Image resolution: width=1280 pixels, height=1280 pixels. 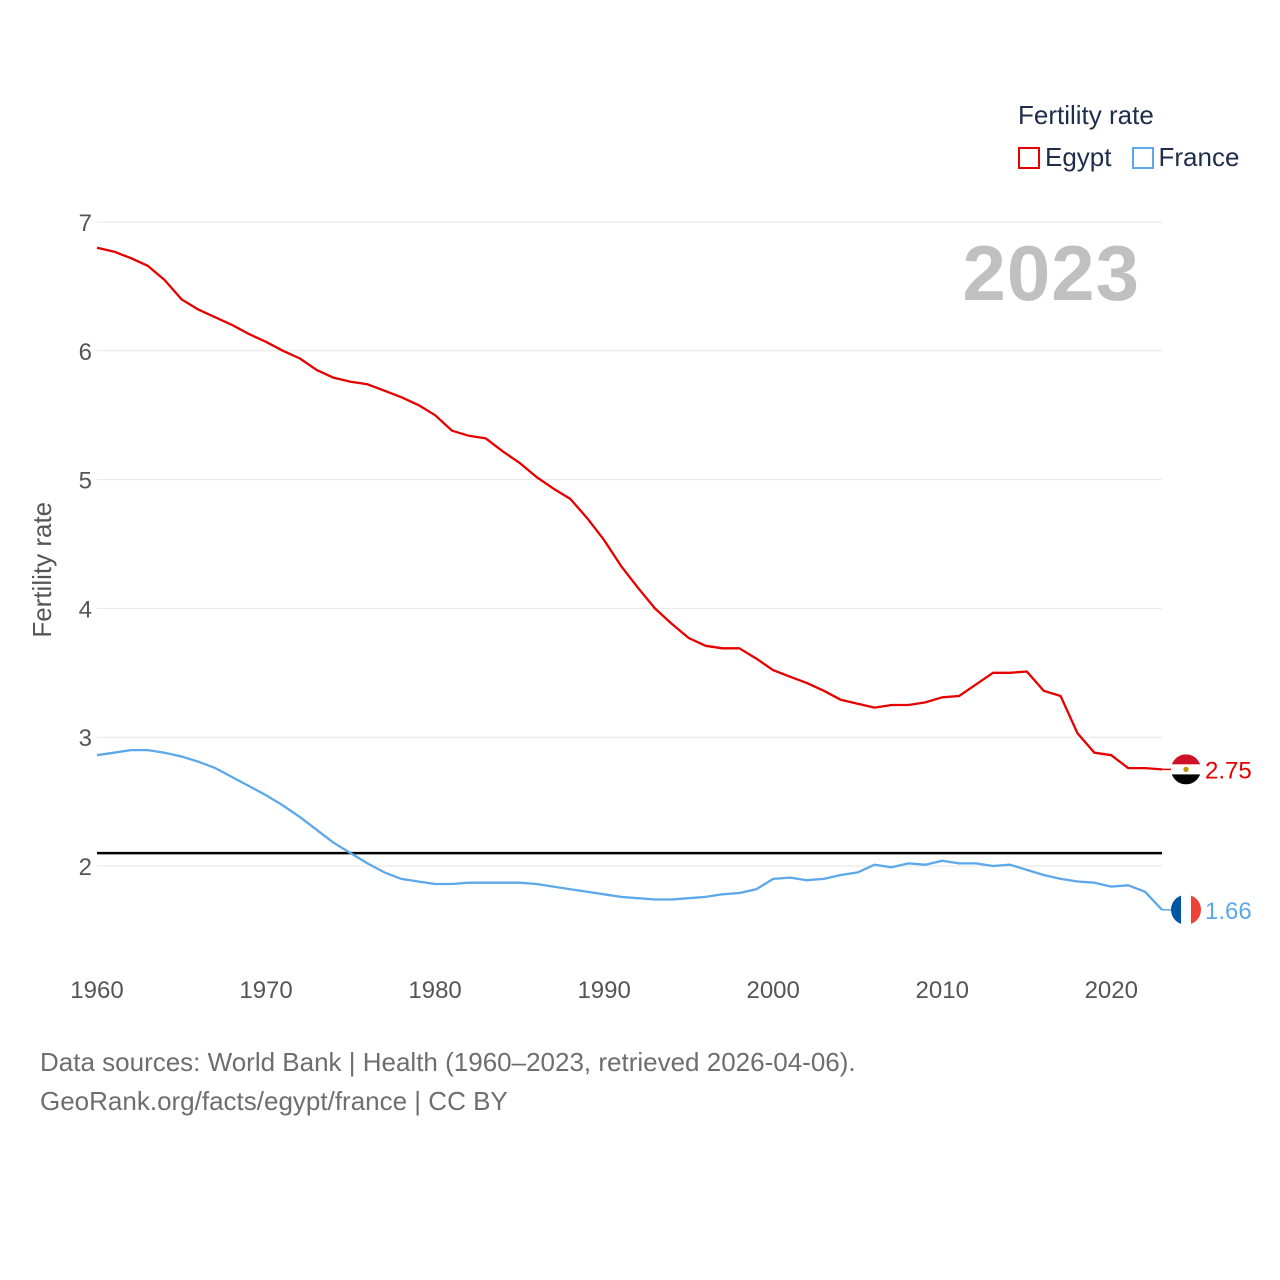 I want to click on flag-band-red, so click(x=1196, y=909).